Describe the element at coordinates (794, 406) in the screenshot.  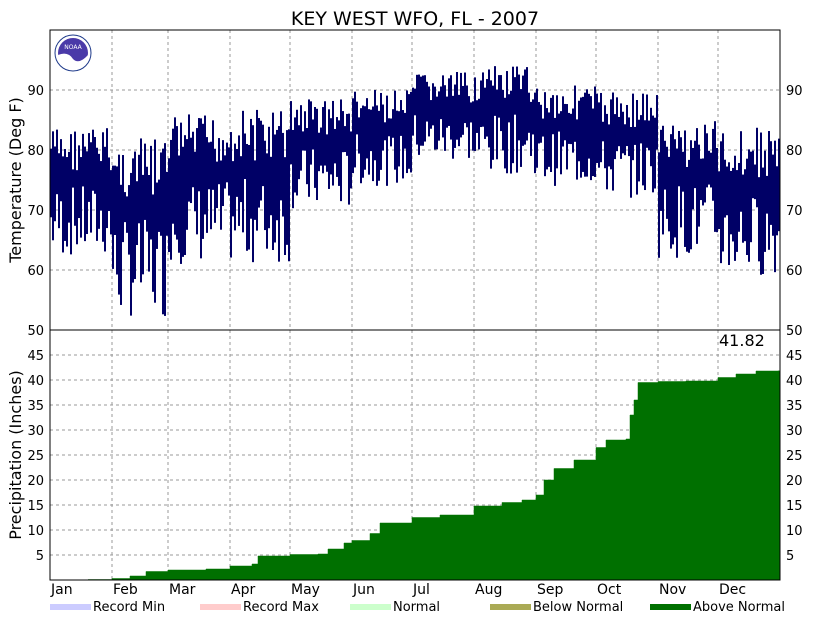
I see `precipitation-tick-right: 35` at that location.